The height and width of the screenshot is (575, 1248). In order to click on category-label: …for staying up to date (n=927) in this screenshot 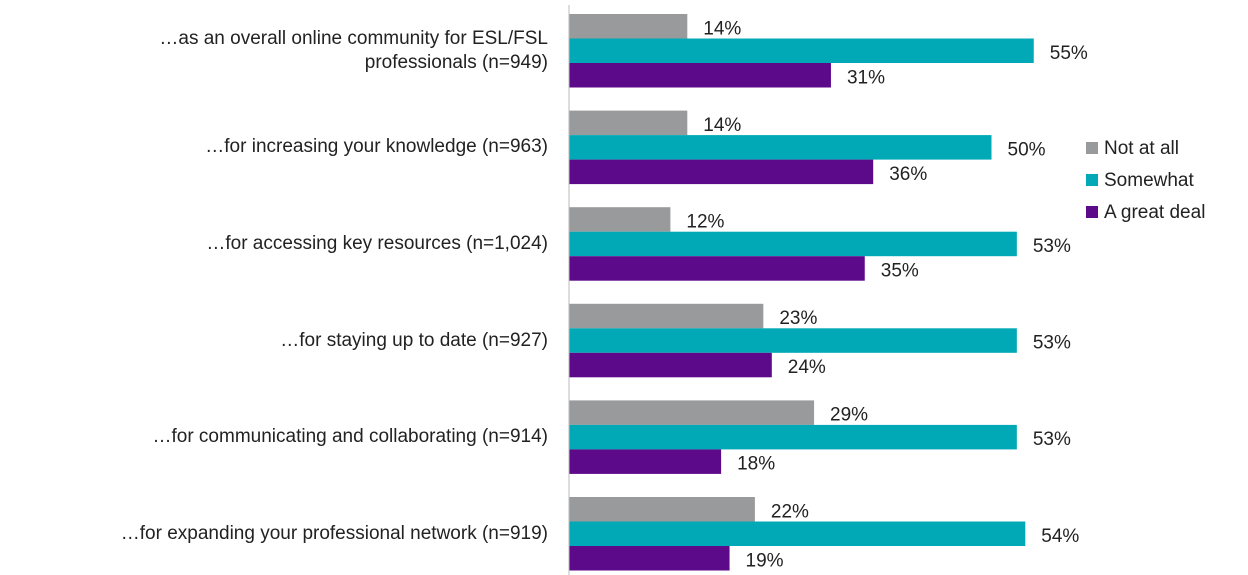, I will do `click(414, 340)`.